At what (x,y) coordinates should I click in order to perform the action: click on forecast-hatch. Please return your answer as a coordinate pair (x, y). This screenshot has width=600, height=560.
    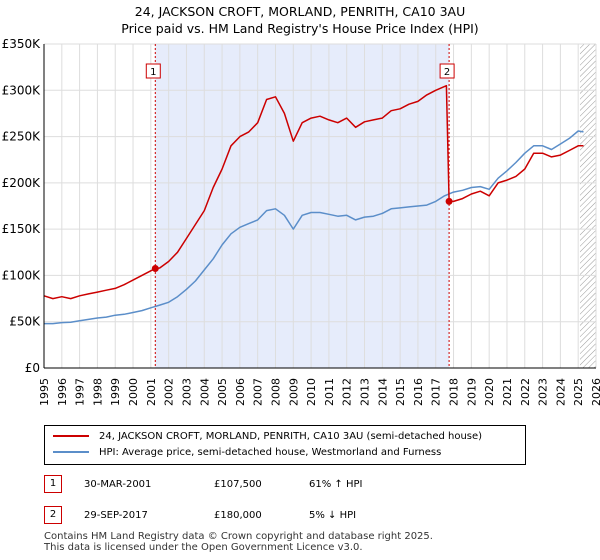
    Looking at the image, I should click on (587, 206).